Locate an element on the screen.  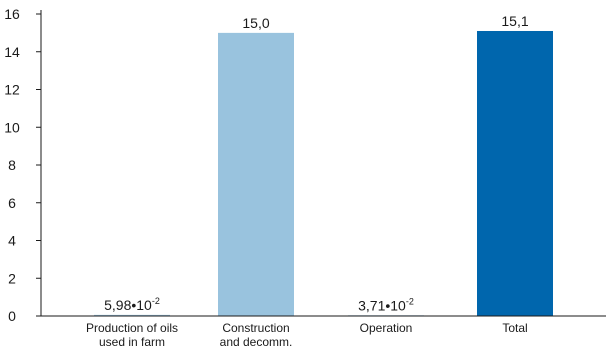
y-tick-label: 2 is located at coordinates (12, 278).